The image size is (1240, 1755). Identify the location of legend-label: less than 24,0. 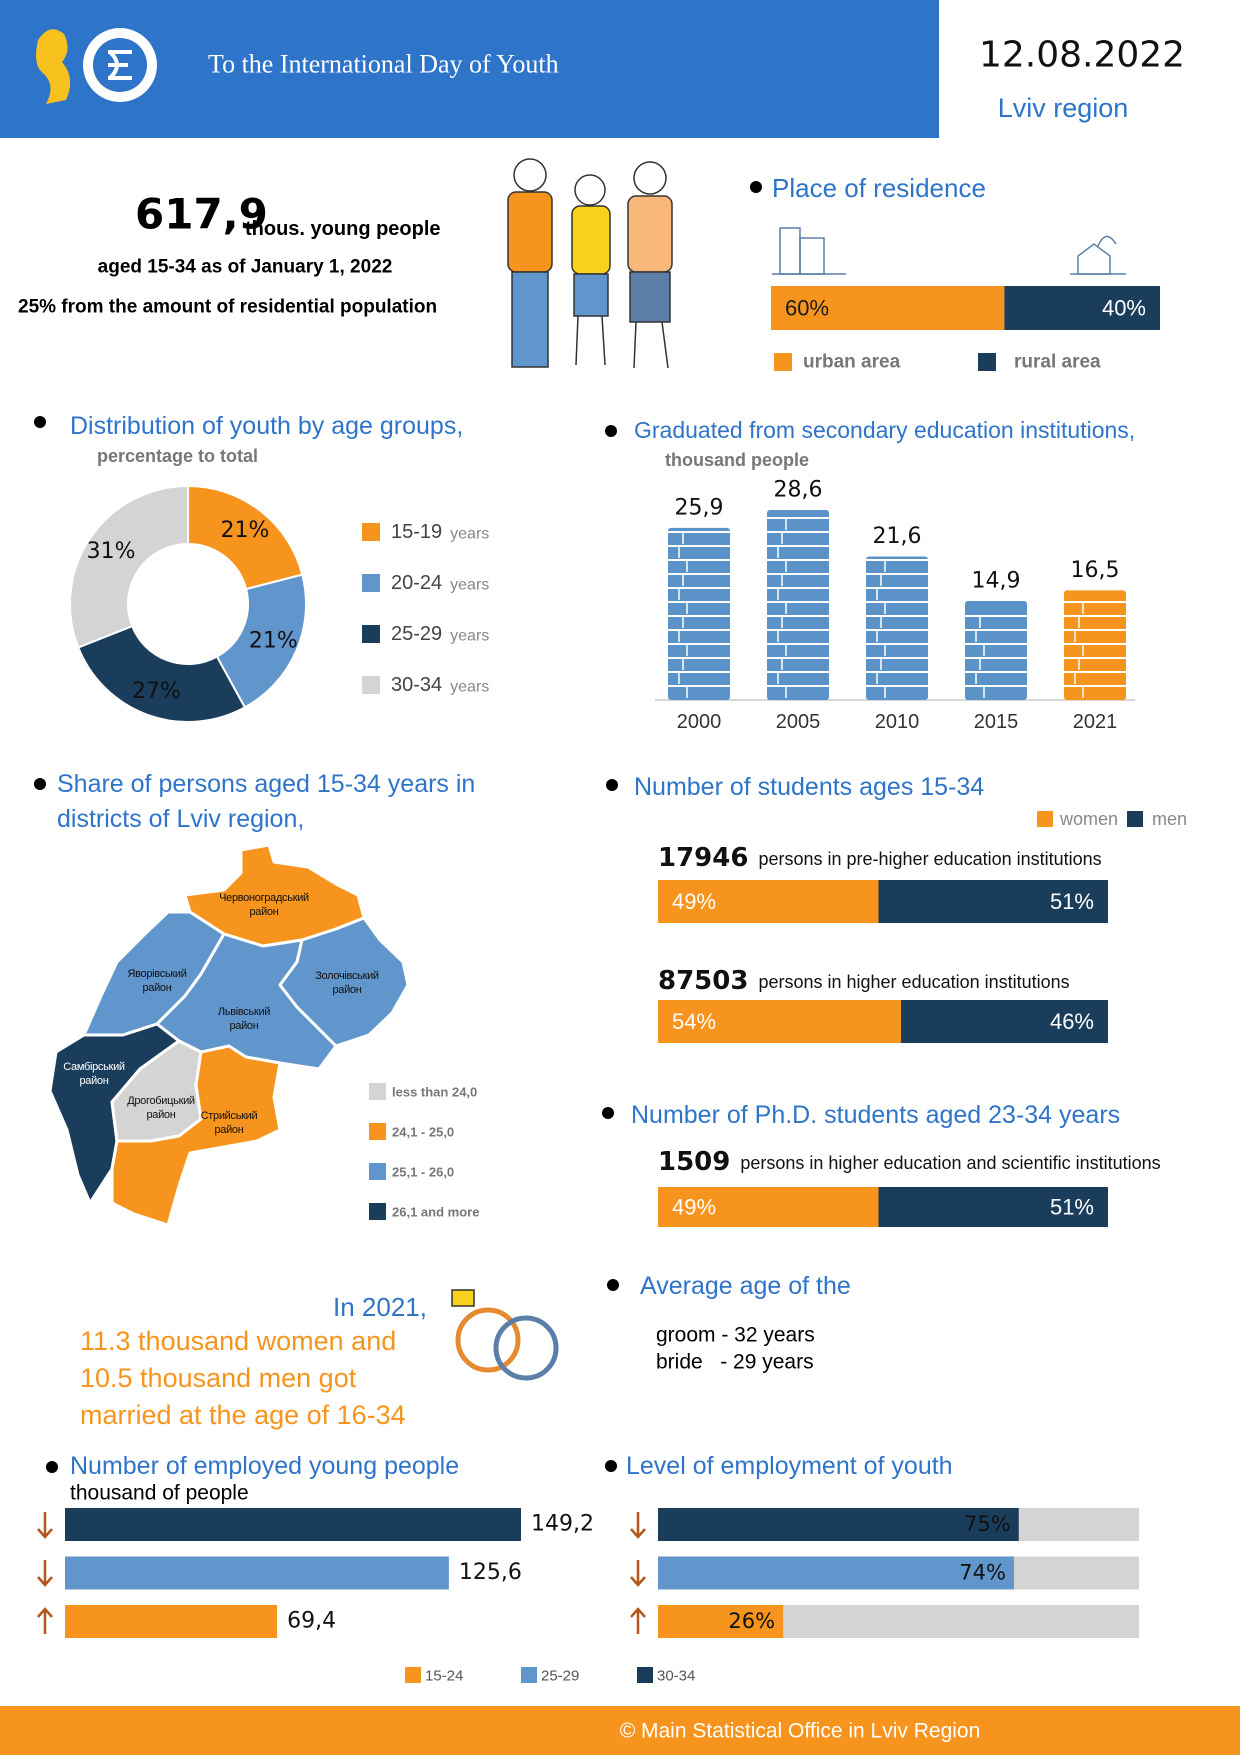
(434, 1092).